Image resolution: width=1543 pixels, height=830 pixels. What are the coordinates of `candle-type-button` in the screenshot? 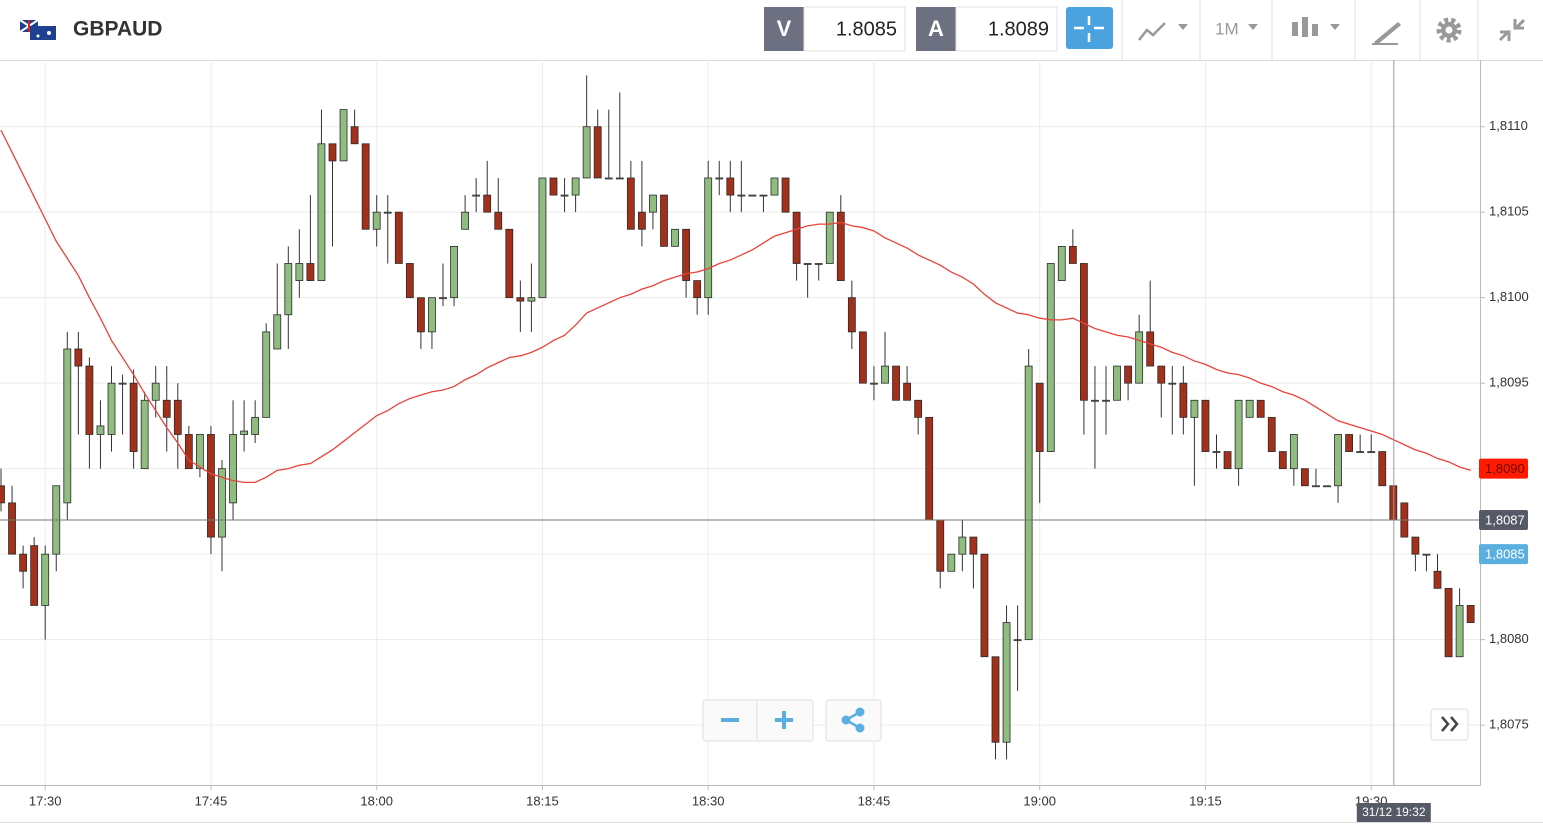 It's located at (1316, 27).